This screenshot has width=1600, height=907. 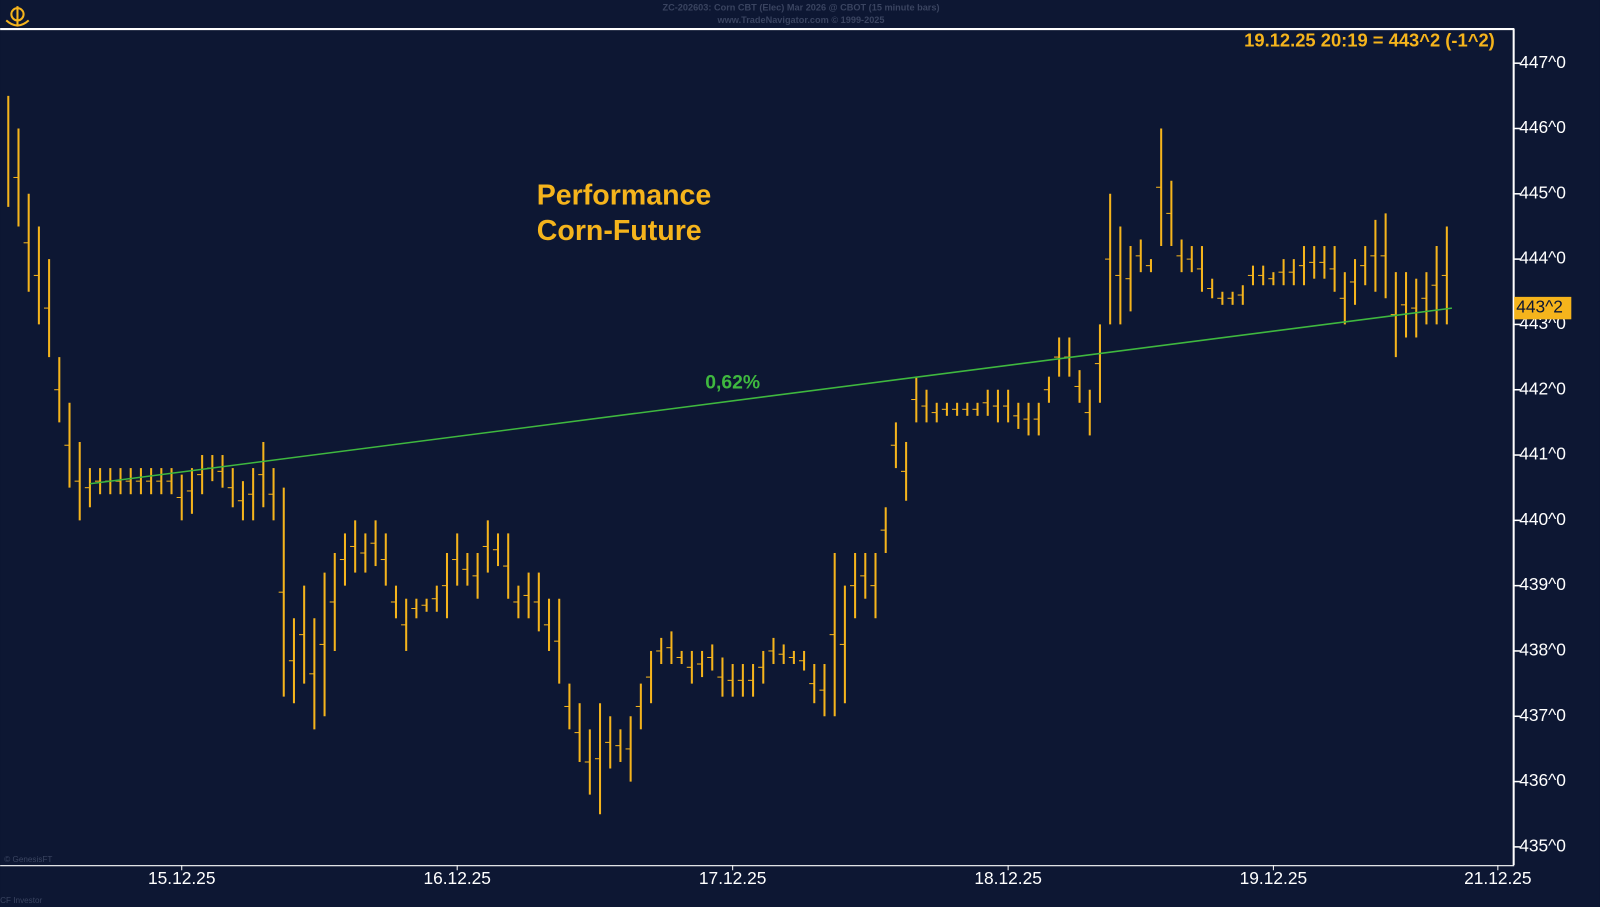 I want to click on annotation: Performance, so click(x=624, y=195).